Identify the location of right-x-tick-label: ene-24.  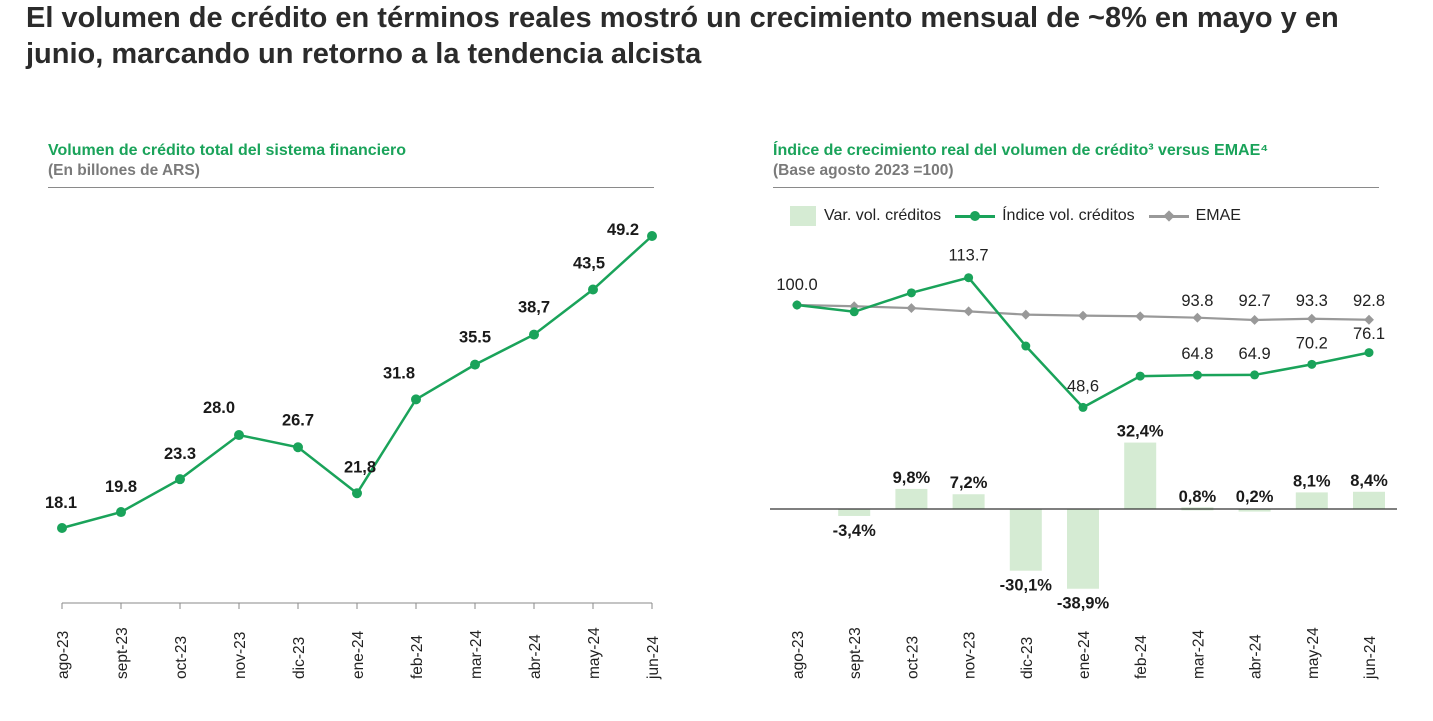
(1084, 654).